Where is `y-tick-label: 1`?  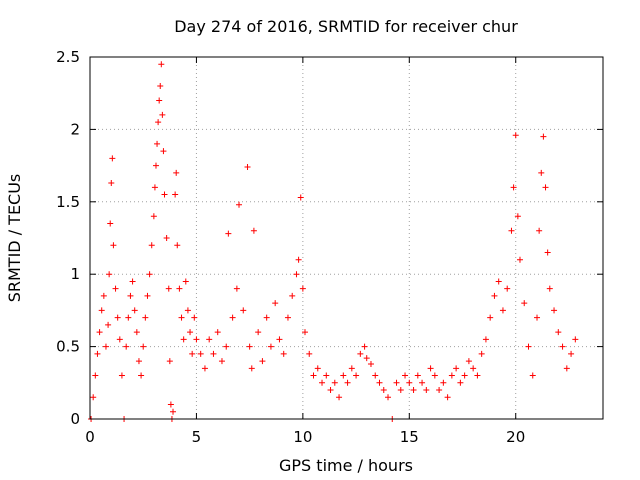
y-tick-label: 1 is located at coordinates (75, 274).